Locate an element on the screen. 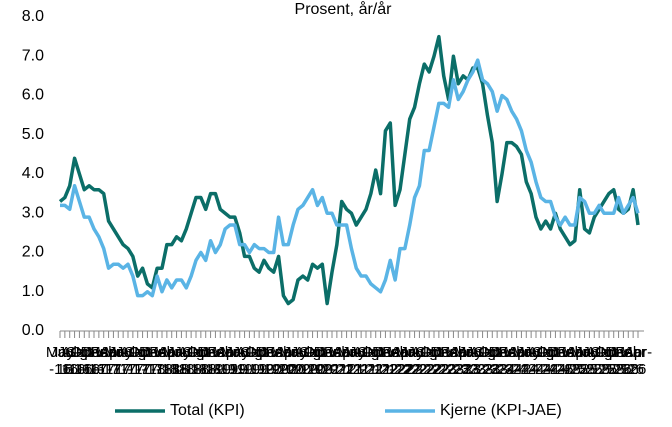 The height and width of the screenshot is (427, 672). x-tick-label: Jan-20 is located at coordinates (274, 361).